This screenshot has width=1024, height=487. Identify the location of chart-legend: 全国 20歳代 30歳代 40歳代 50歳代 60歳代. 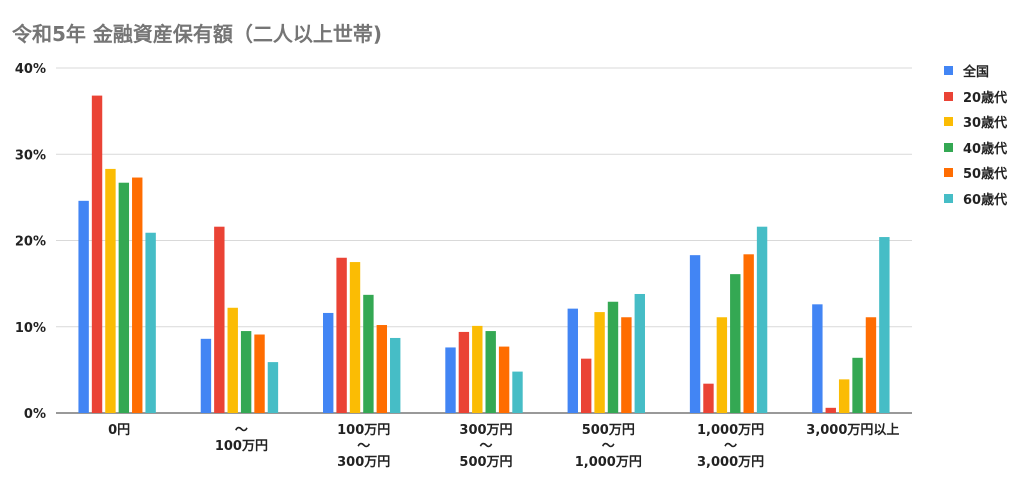
(975, 134).